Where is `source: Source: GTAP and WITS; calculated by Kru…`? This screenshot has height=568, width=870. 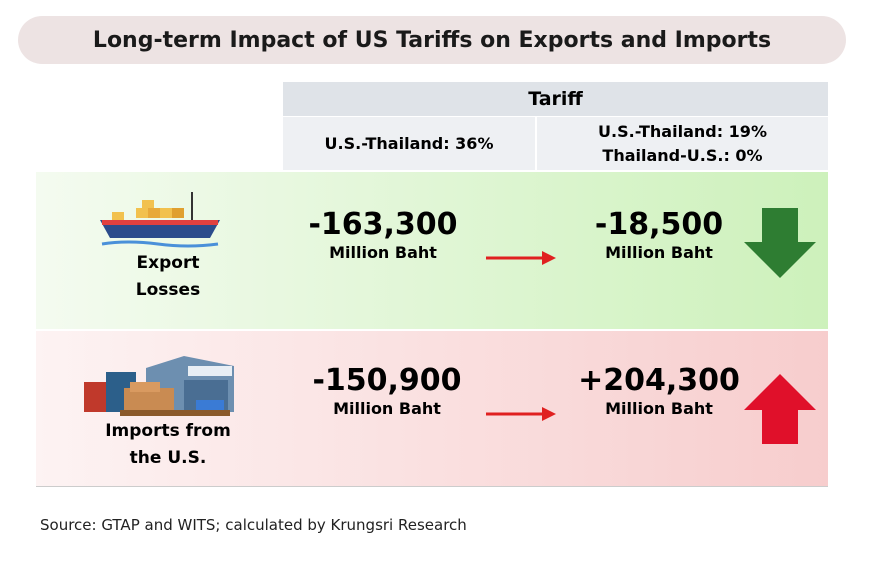
source: Source: GTAP and WITS; calculated by Kru… is located at coordinates (253, 525).